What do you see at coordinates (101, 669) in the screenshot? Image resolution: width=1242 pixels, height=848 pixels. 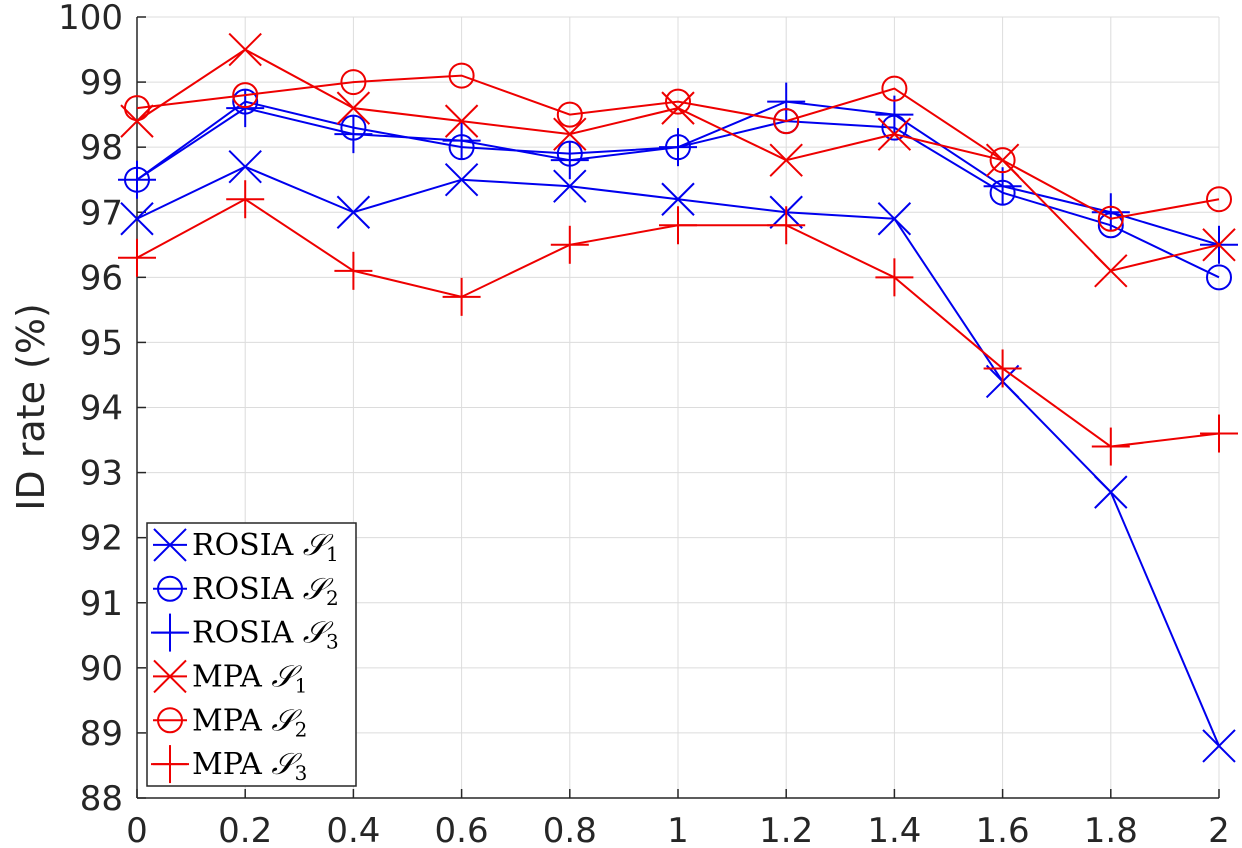 I see `y-tick-label-2: 90` at bounding box center [101, 669].